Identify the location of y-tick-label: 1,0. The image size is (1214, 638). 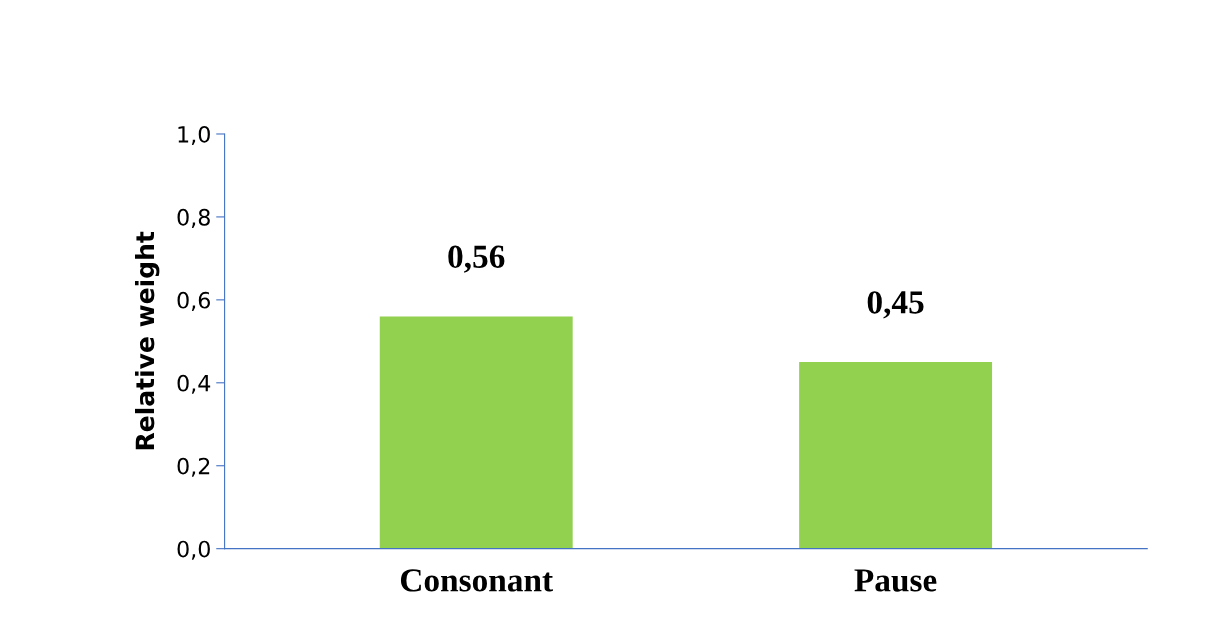
(194, 135).